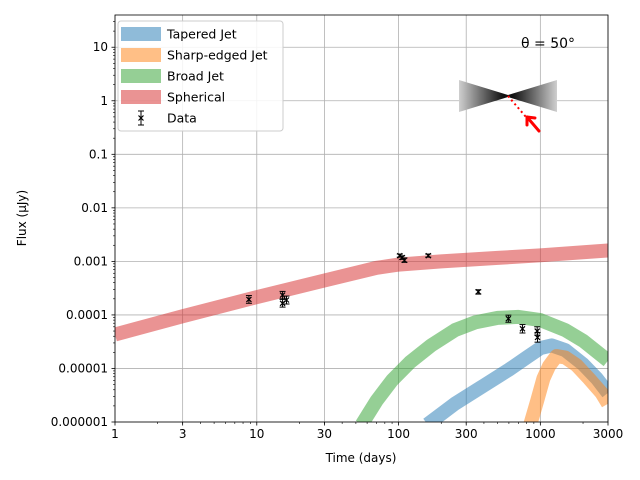 The height and width of the screenshot is (480, 640). What do you see at coordinates (141, 97) in the screenshot?
I see `legend-swatch-spherical` at bounding box center [141, 97].